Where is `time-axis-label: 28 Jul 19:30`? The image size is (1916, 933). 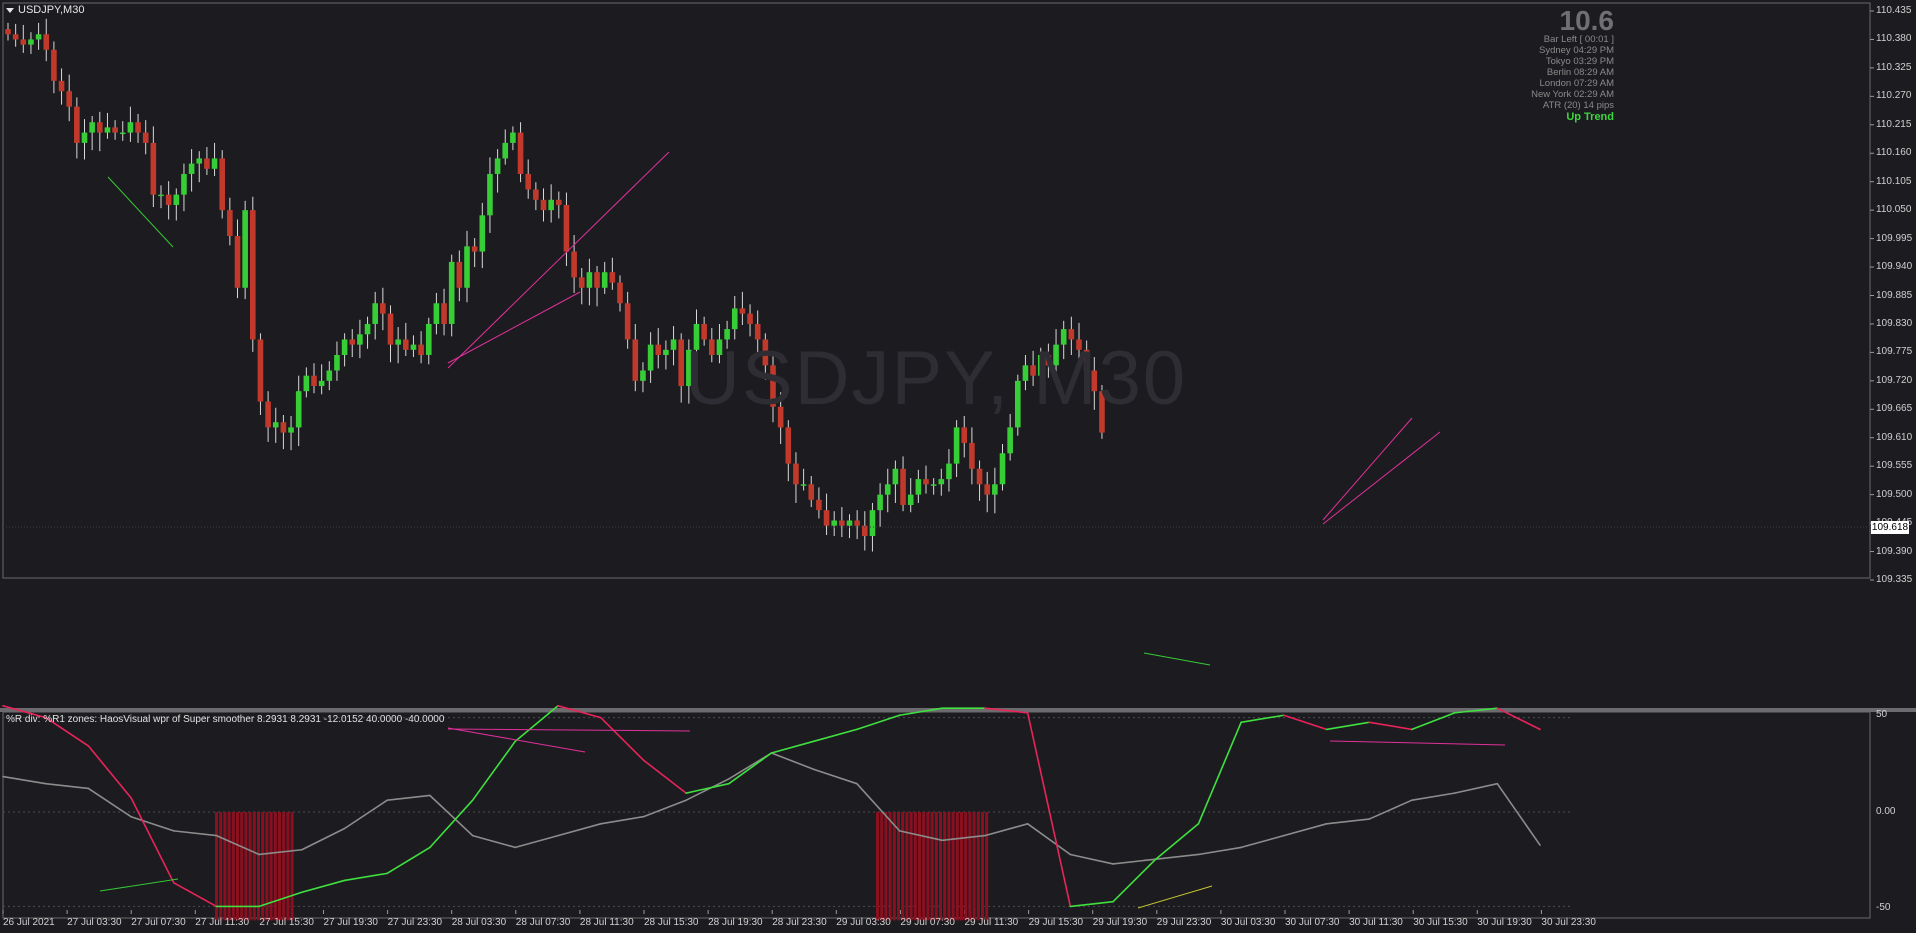 time-axis-label: 28 Jul 19:30 is located at coordinates (735, 922).